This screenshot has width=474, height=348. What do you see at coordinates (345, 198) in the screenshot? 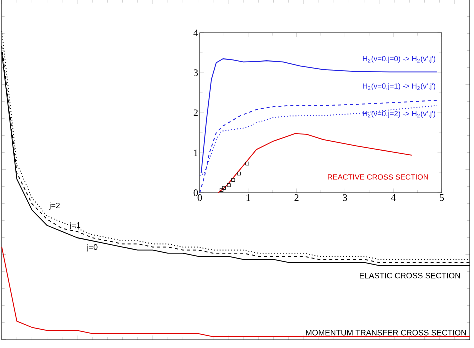
I see `x-tick-label: 3` at bounding box center [345, 198].